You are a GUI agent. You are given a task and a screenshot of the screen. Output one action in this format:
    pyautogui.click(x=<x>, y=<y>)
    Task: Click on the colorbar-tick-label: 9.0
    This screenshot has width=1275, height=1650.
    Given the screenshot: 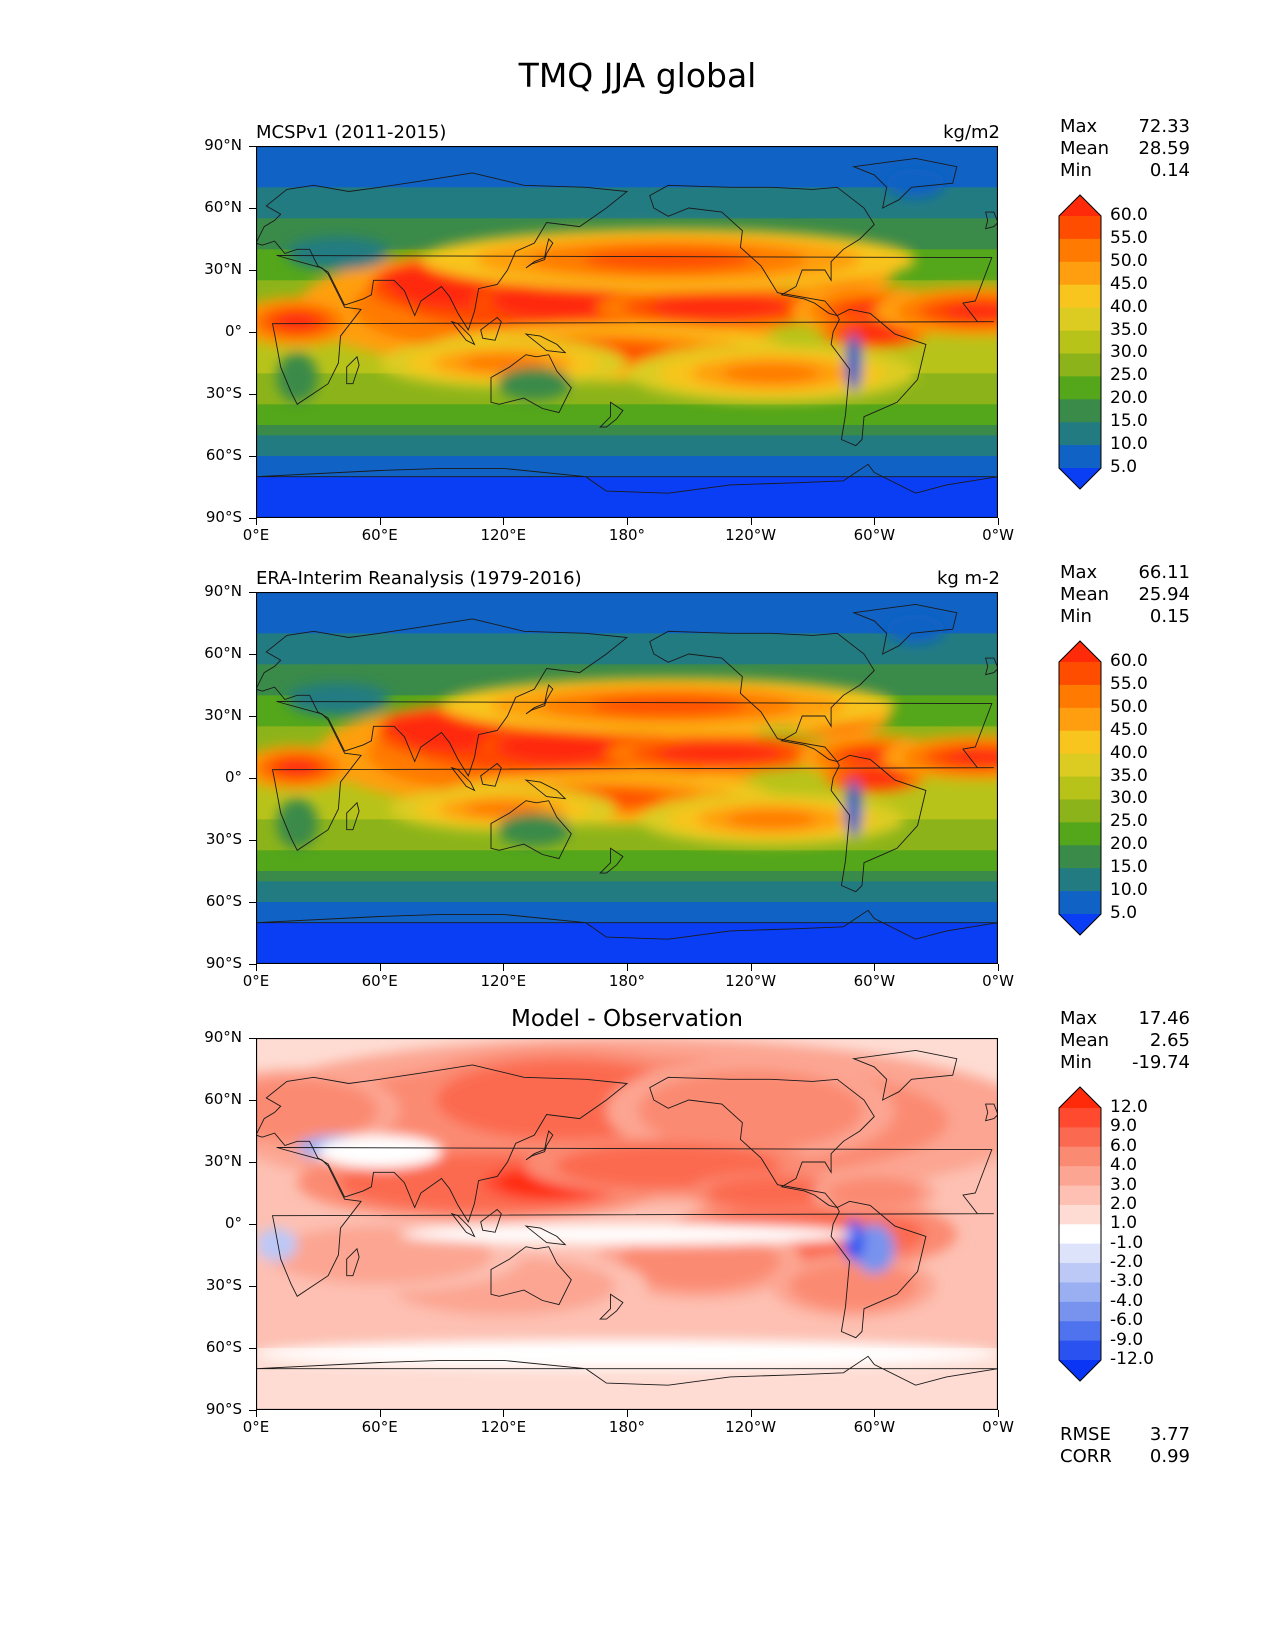 What is the action you would take?
    pyautogui.click(x=1124, y=1126)
    